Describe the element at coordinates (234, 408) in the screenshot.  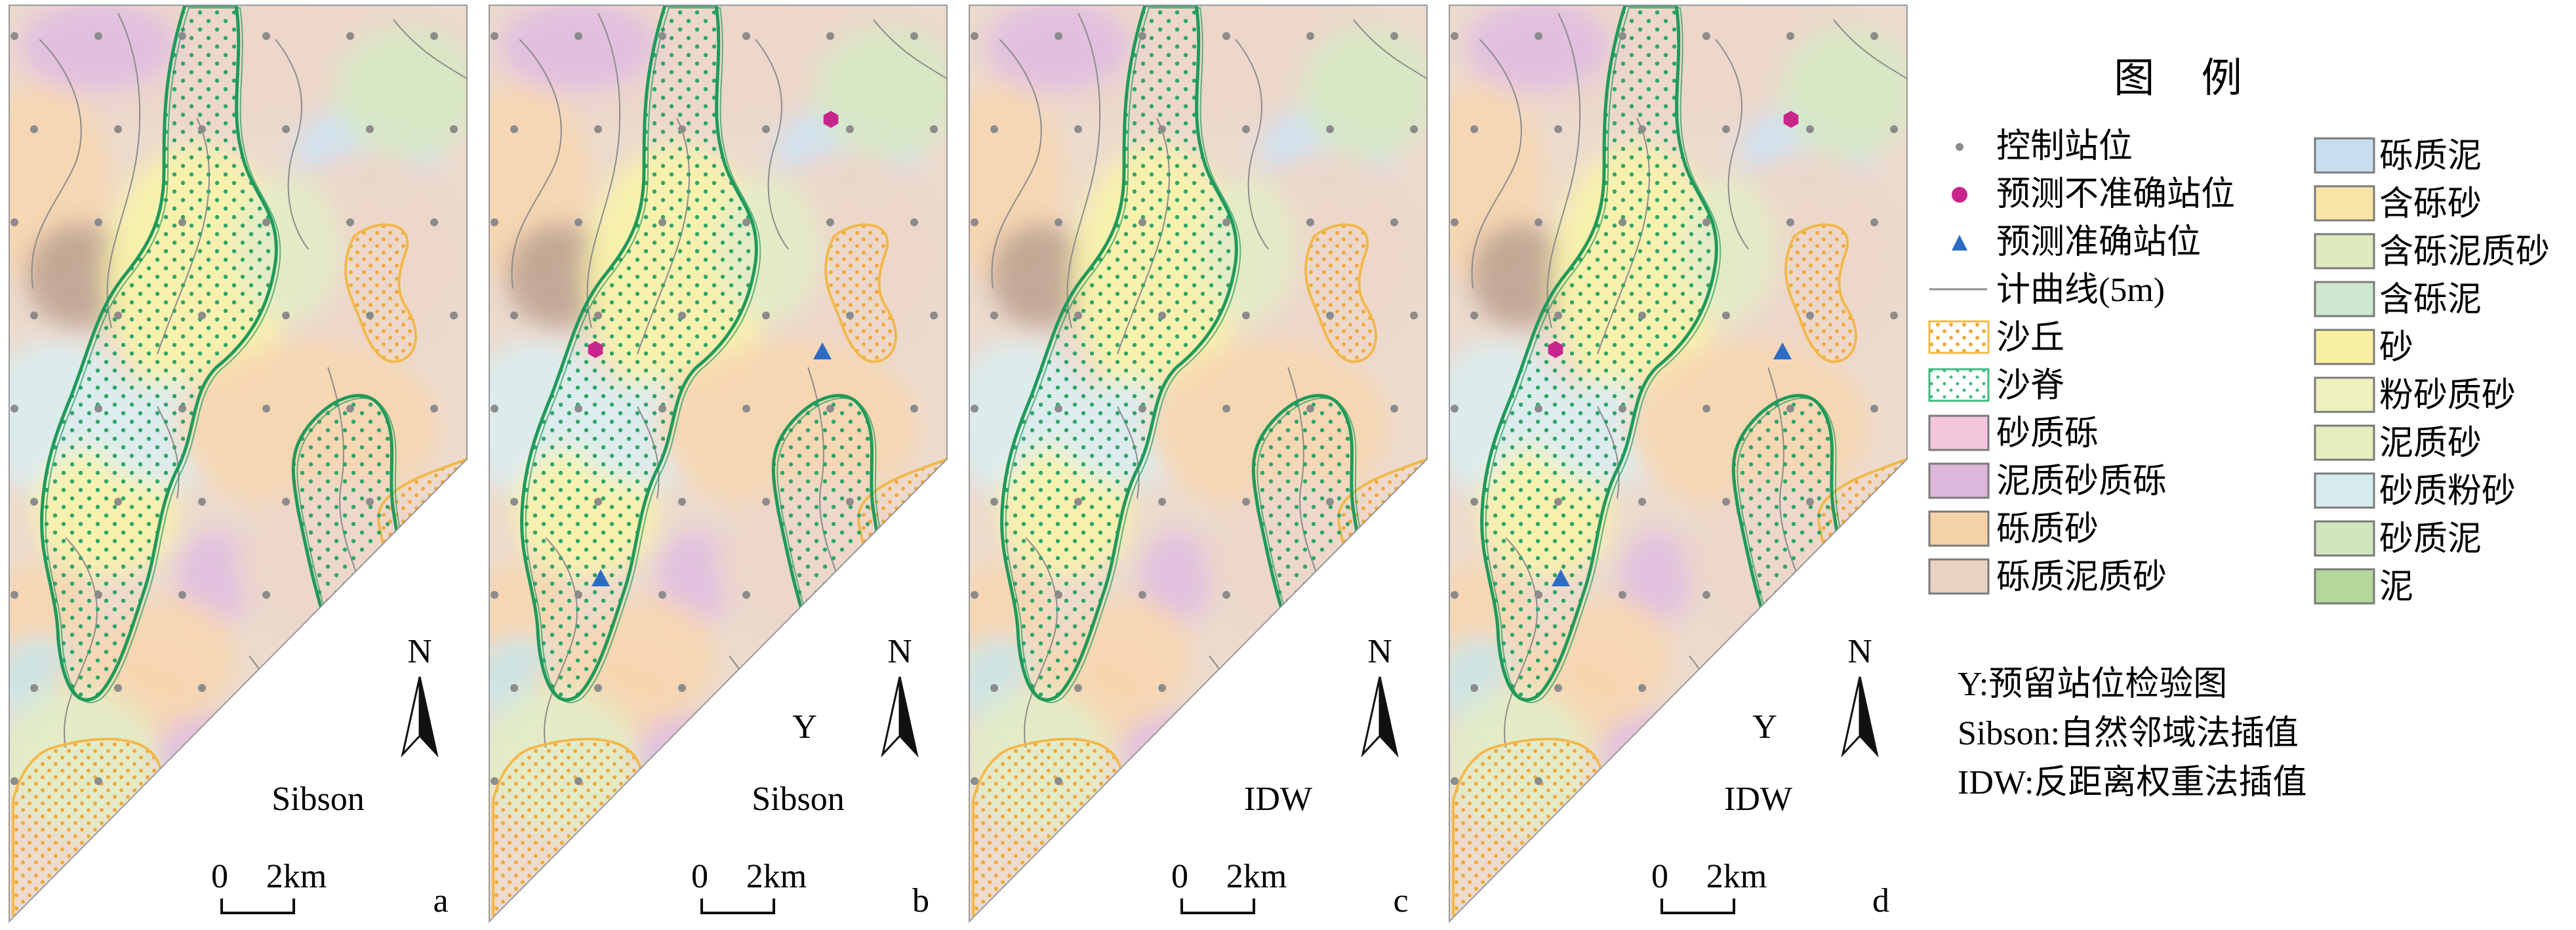
I see `control-stations` at that location.